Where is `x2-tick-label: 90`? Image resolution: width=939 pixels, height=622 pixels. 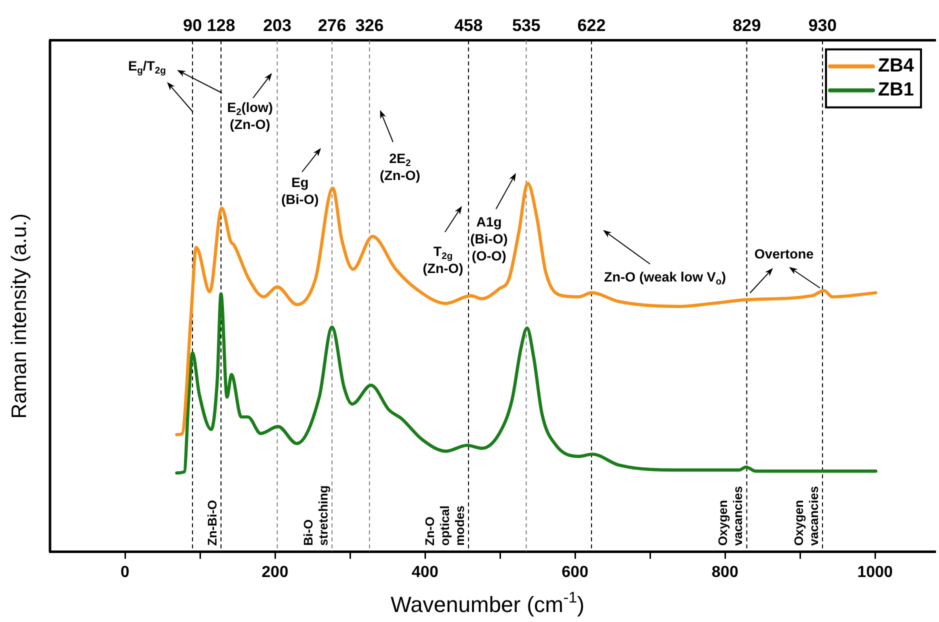 x2-tick-label: 90 is located at coordinates (192, 25).